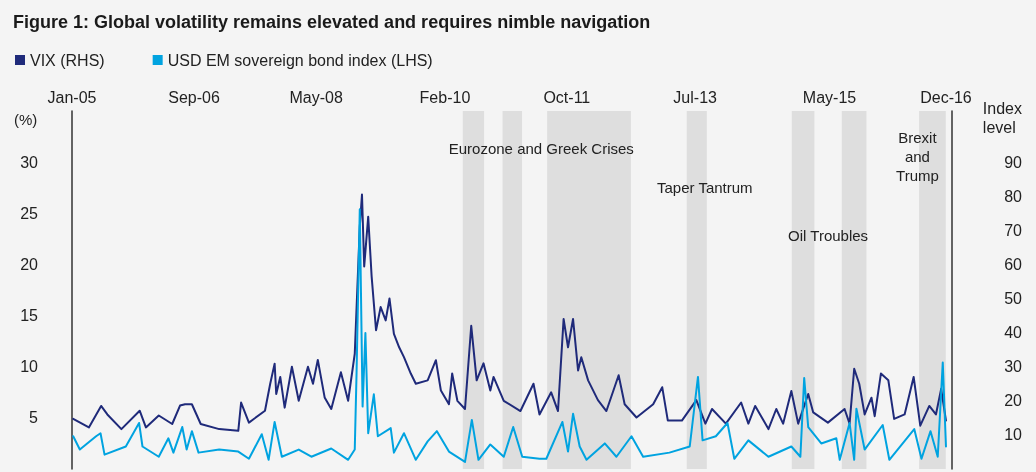 This screenshot has width=1036, height=472. I want to click on y-tick-label: 10, so click(29, 367).